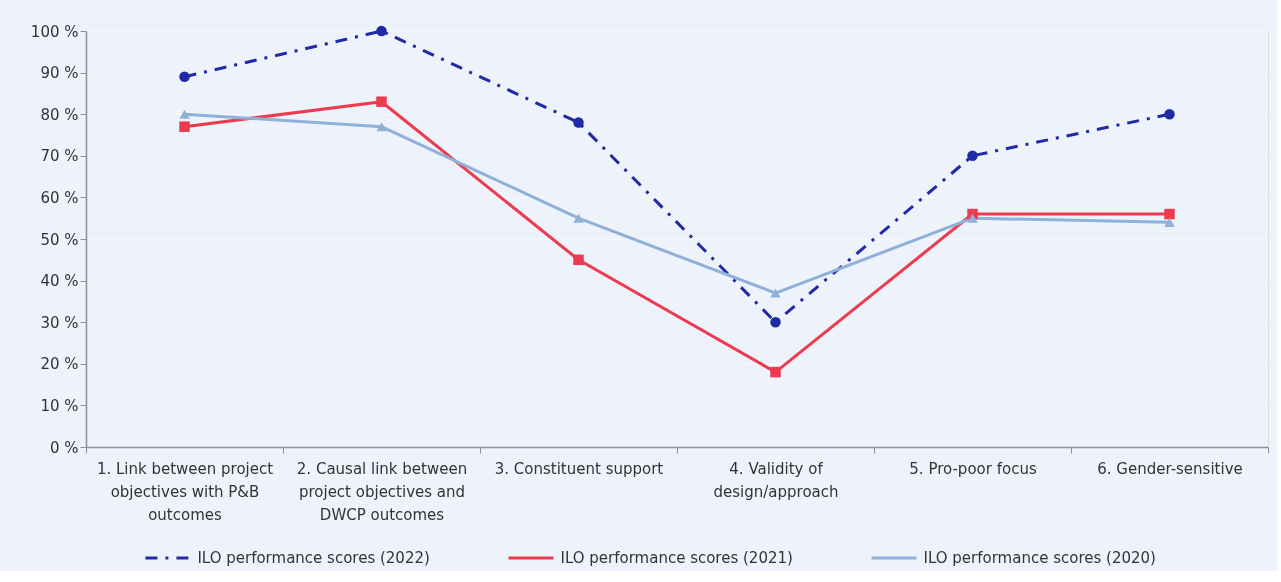 Image resolution: width=1281 pixels, height=582 pixels. Describe the element at coordinates (973, 468) in the screenshot. I see `x-tick-label: 5. Pro-poor focus` at that location.